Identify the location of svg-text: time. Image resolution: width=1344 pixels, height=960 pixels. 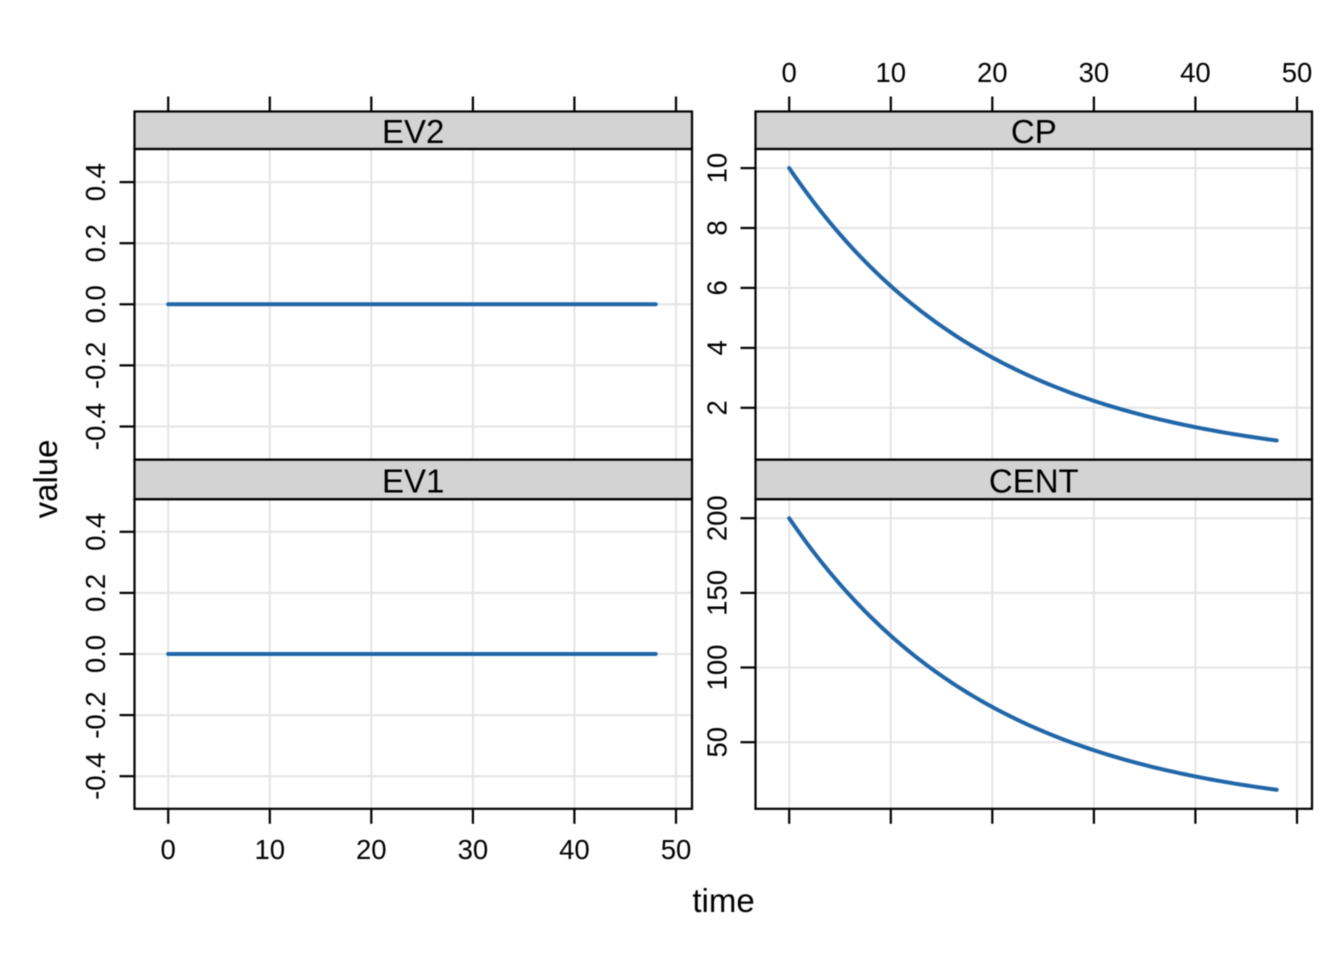
(723, 900).